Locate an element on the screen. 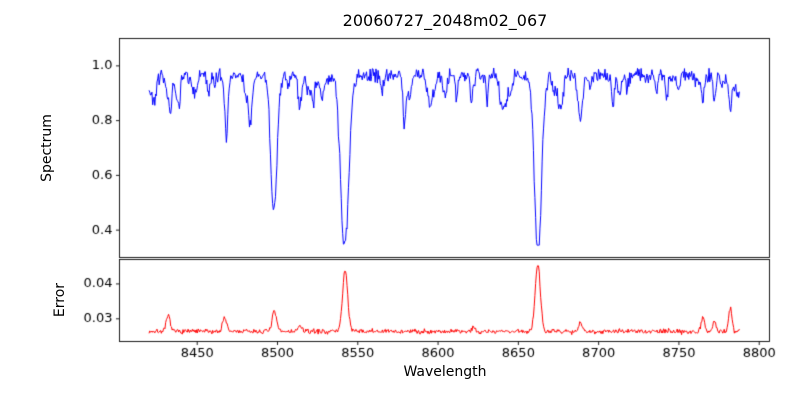 The image size is (800, 400). y-axis-label-error: Error is located at coordinates (60, 300).